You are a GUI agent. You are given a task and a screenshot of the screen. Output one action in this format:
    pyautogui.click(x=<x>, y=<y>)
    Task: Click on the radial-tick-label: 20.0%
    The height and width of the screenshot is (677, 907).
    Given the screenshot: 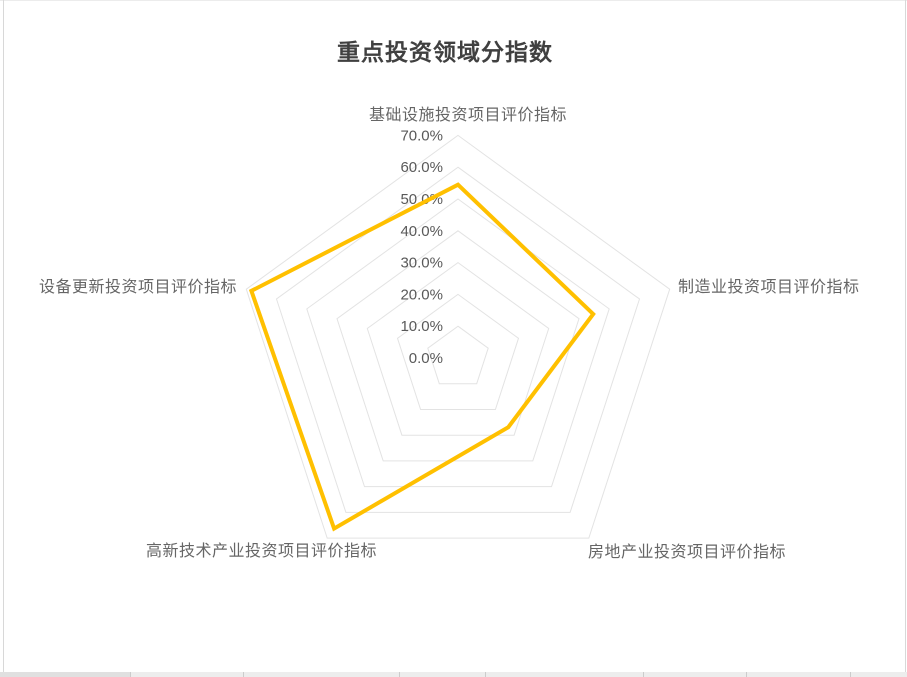 What is the action you would take?
    pyautogui.click(x=421, y=294)
    